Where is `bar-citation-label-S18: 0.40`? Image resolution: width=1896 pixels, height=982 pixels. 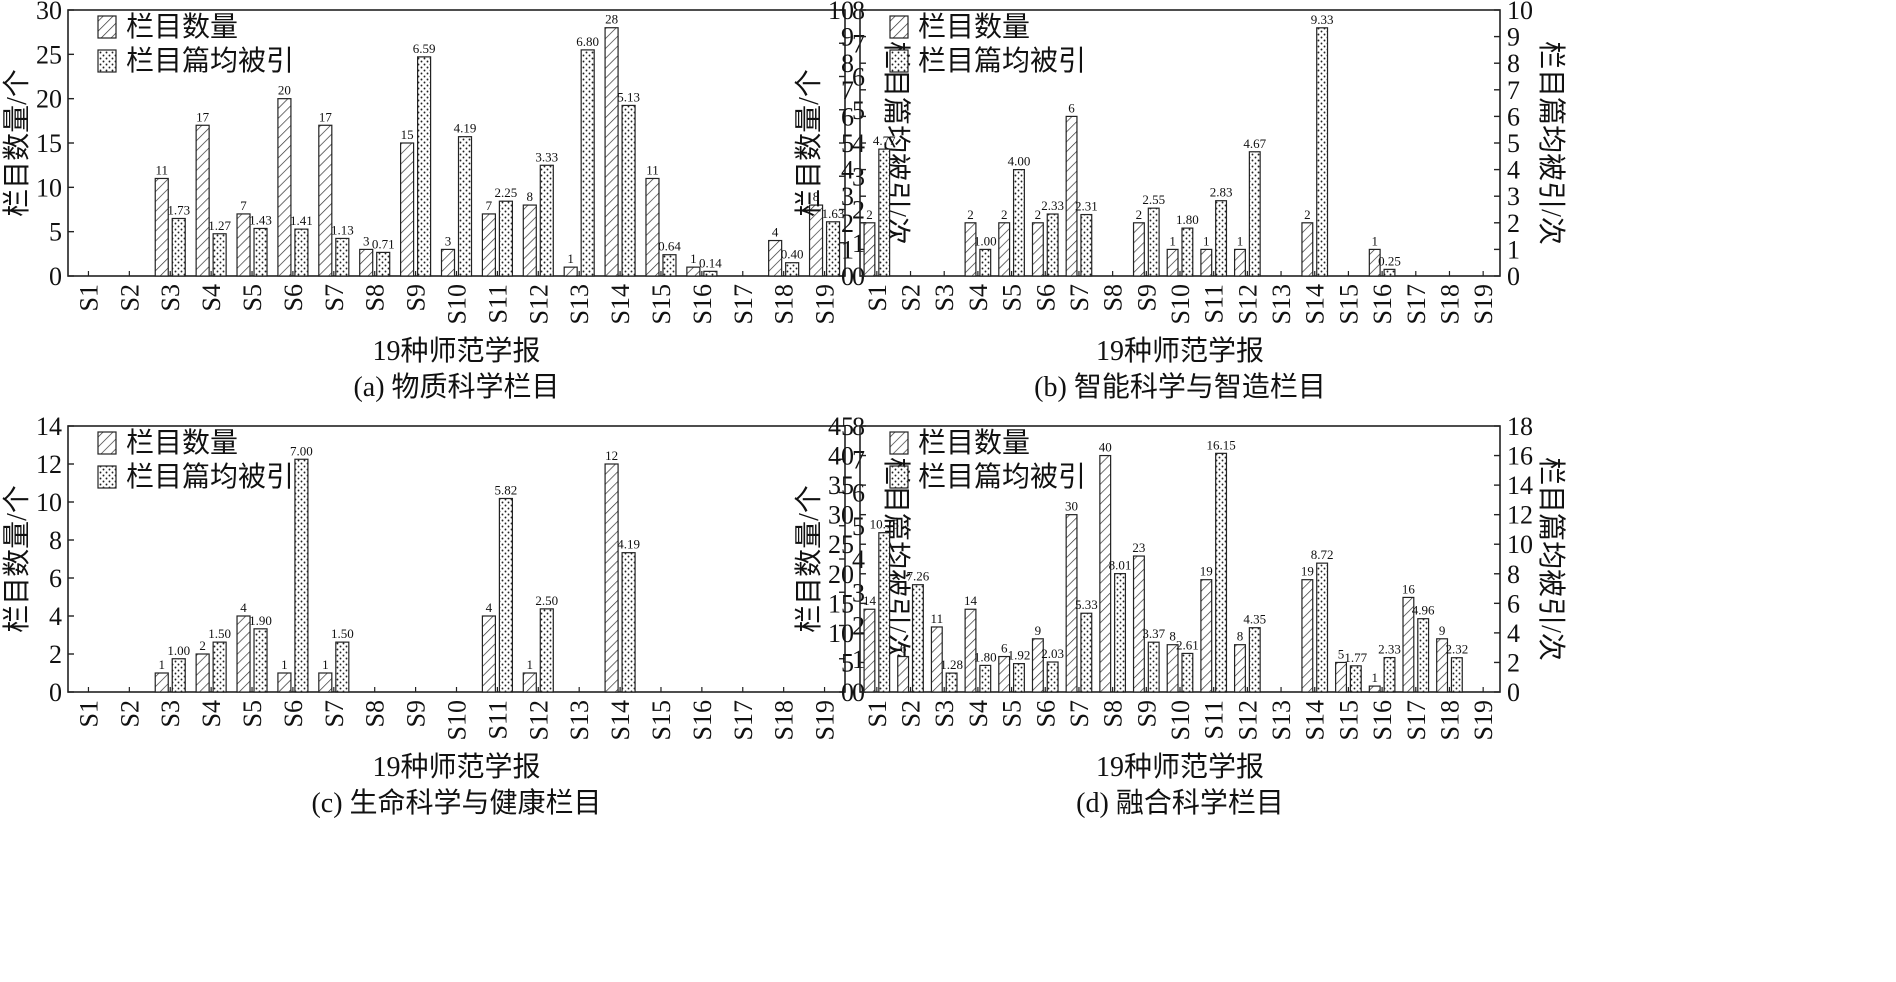 bar-citation-label-S18: 0.40 is located at coordinates (792, 254).